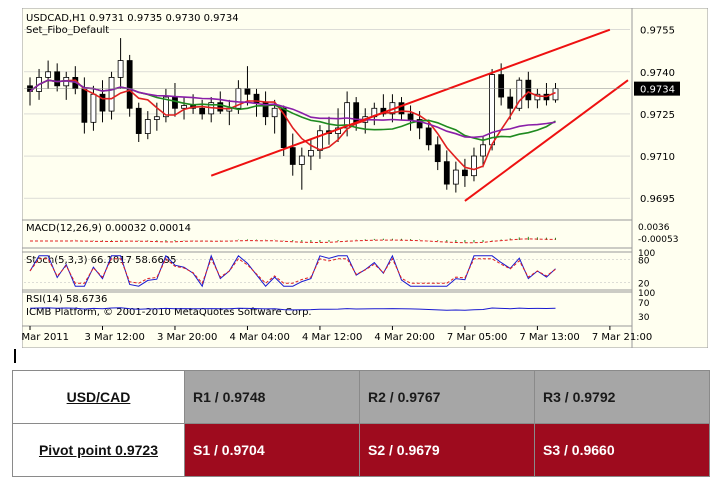 The image size is (720, 482). Describe the element at coordinates (101, 260) in the screenshot. I see `stoch-label: Stoch(5,3,3) 66.1017 58.6695` at that location.